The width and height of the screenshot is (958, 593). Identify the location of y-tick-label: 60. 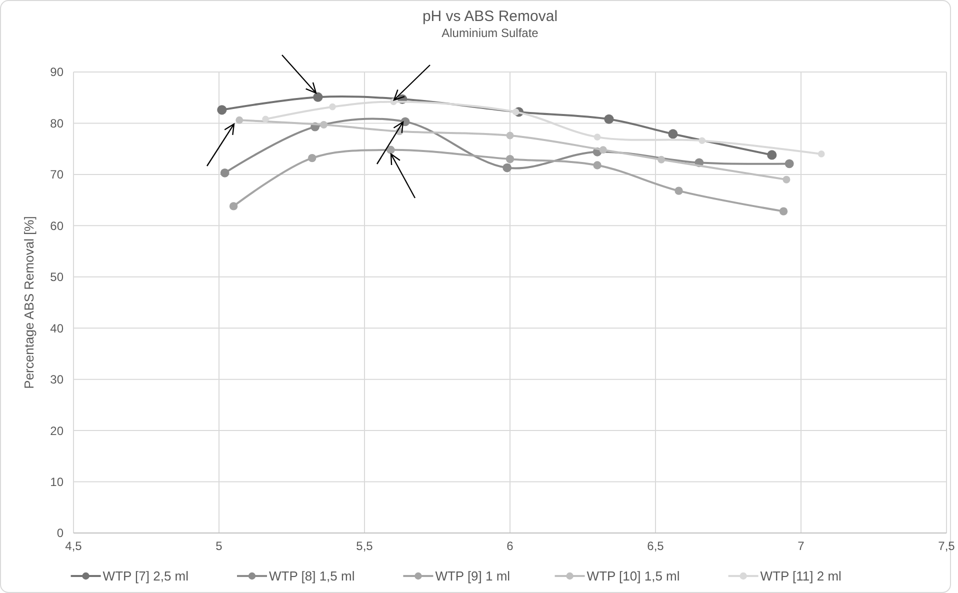
(57, 225).